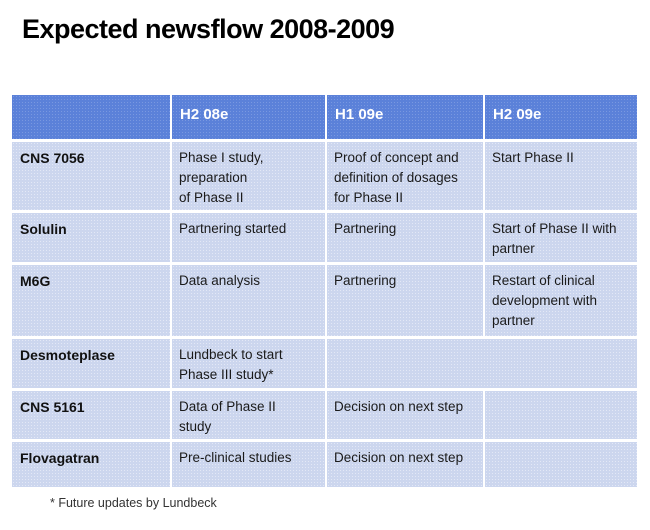 The width and height of the screenshot is (650, 530). What do you see at coordinates (561, 117) in the screenshot?
I see `column-header-h2-09e: H2 09e` at bounding box center [561, 117].